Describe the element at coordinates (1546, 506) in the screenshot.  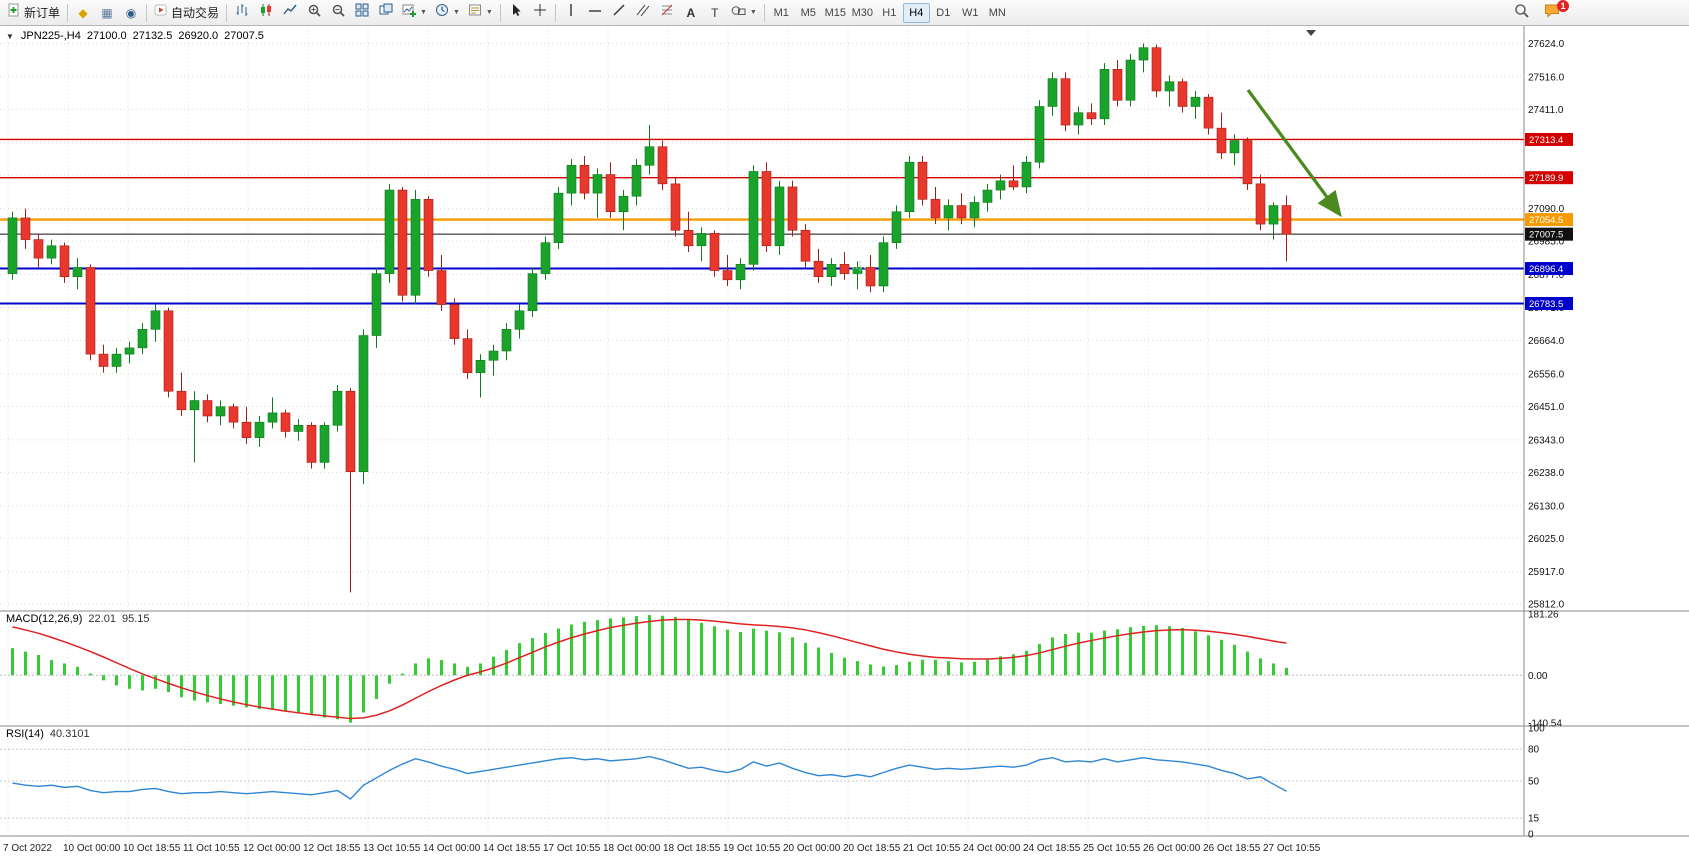
I see `svg-text: 26130.0` at that location.